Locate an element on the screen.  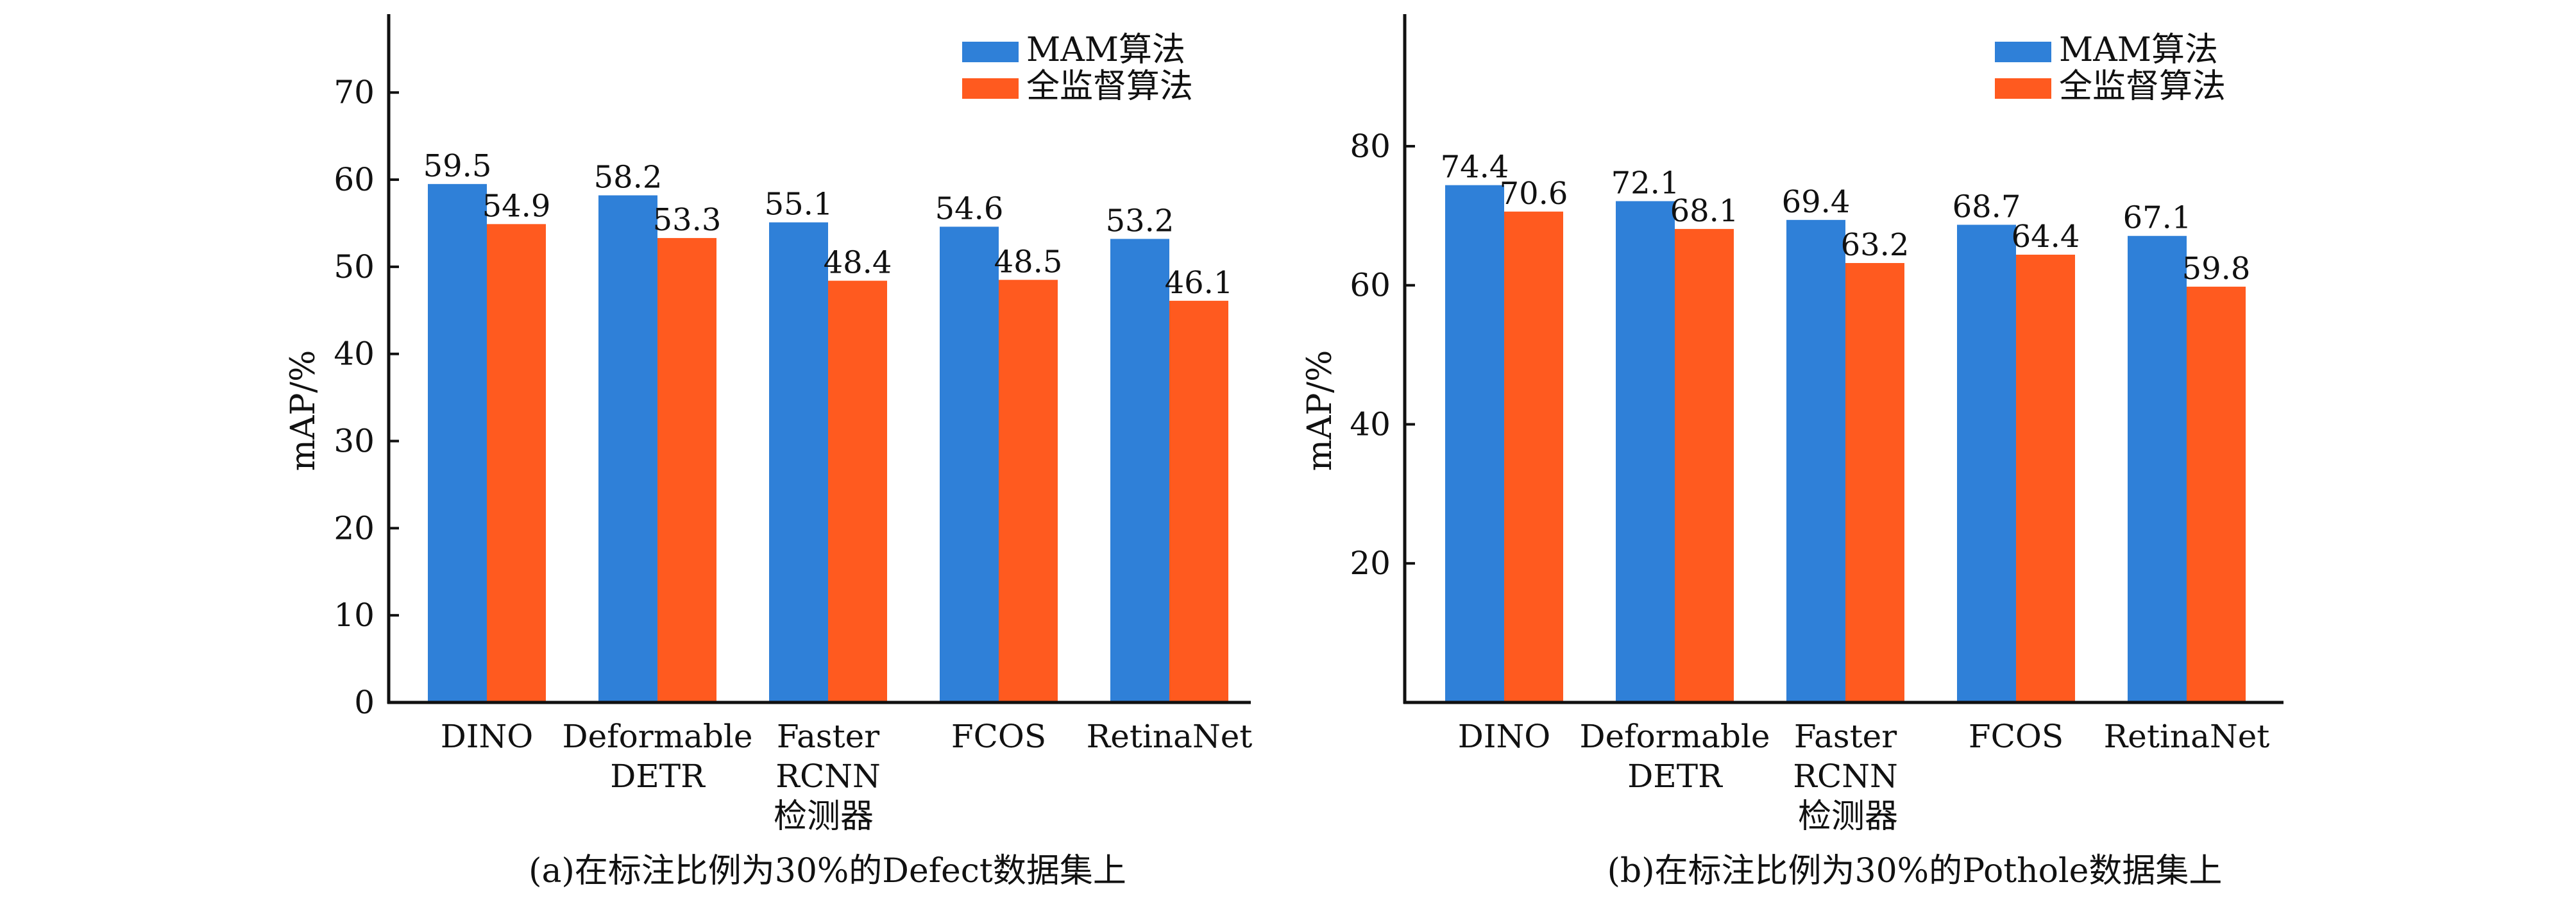
data-label-a-full-3: 48.5 is located at coordinates (1028, 262).